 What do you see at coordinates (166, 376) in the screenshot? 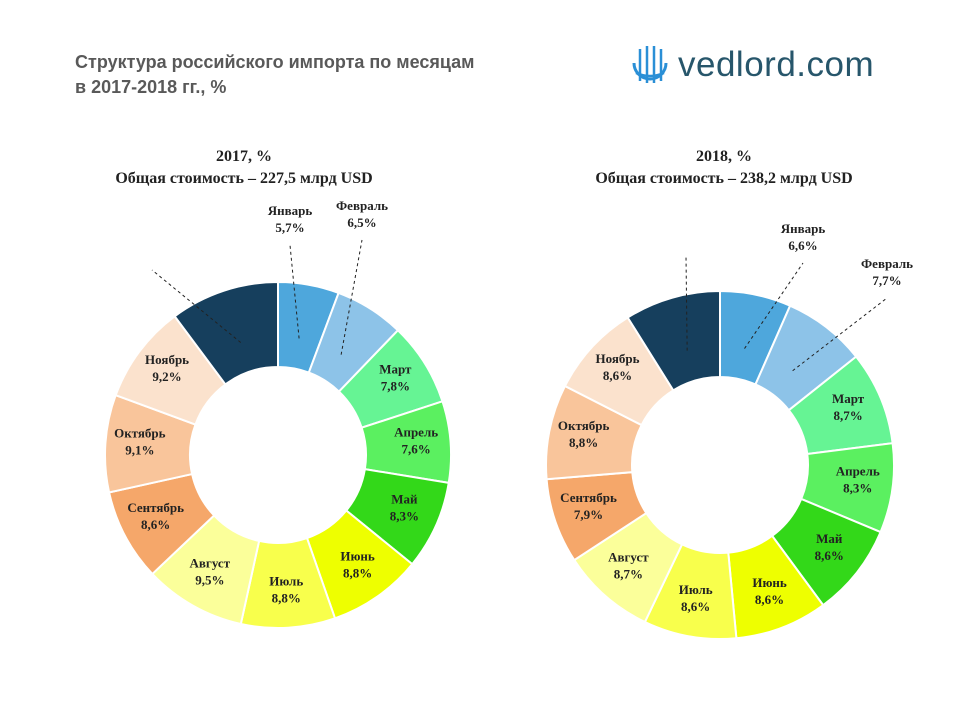
I see `slice-value-label: 9,2%` at bounding box center [166, 376].